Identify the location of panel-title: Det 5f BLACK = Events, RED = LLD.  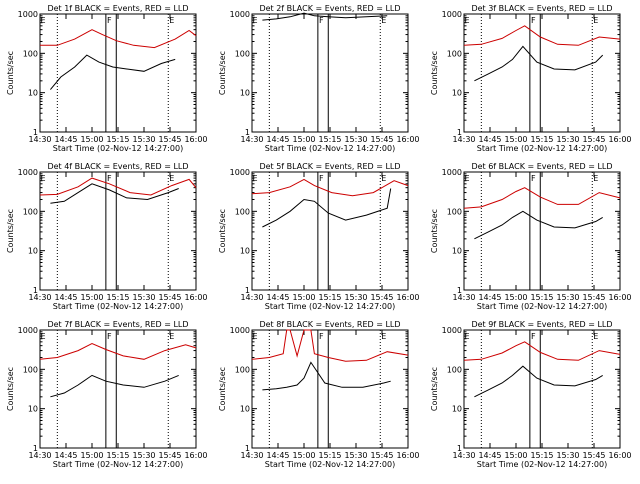
(329, 166).